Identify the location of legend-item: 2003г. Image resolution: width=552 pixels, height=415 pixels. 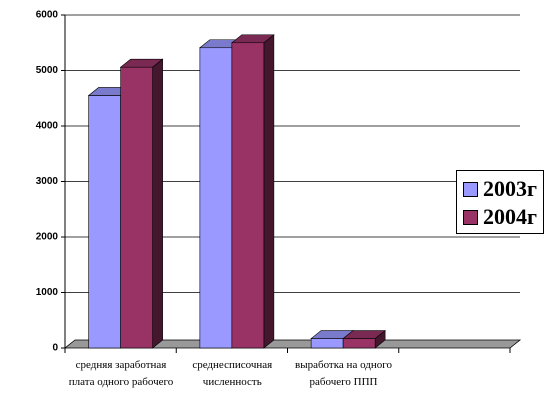
(500, 189).